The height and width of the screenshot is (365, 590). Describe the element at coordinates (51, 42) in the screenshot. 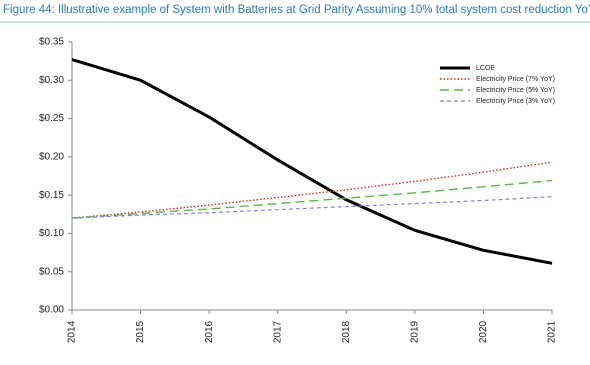

I see `y-tick-label: $0.35` at that location.